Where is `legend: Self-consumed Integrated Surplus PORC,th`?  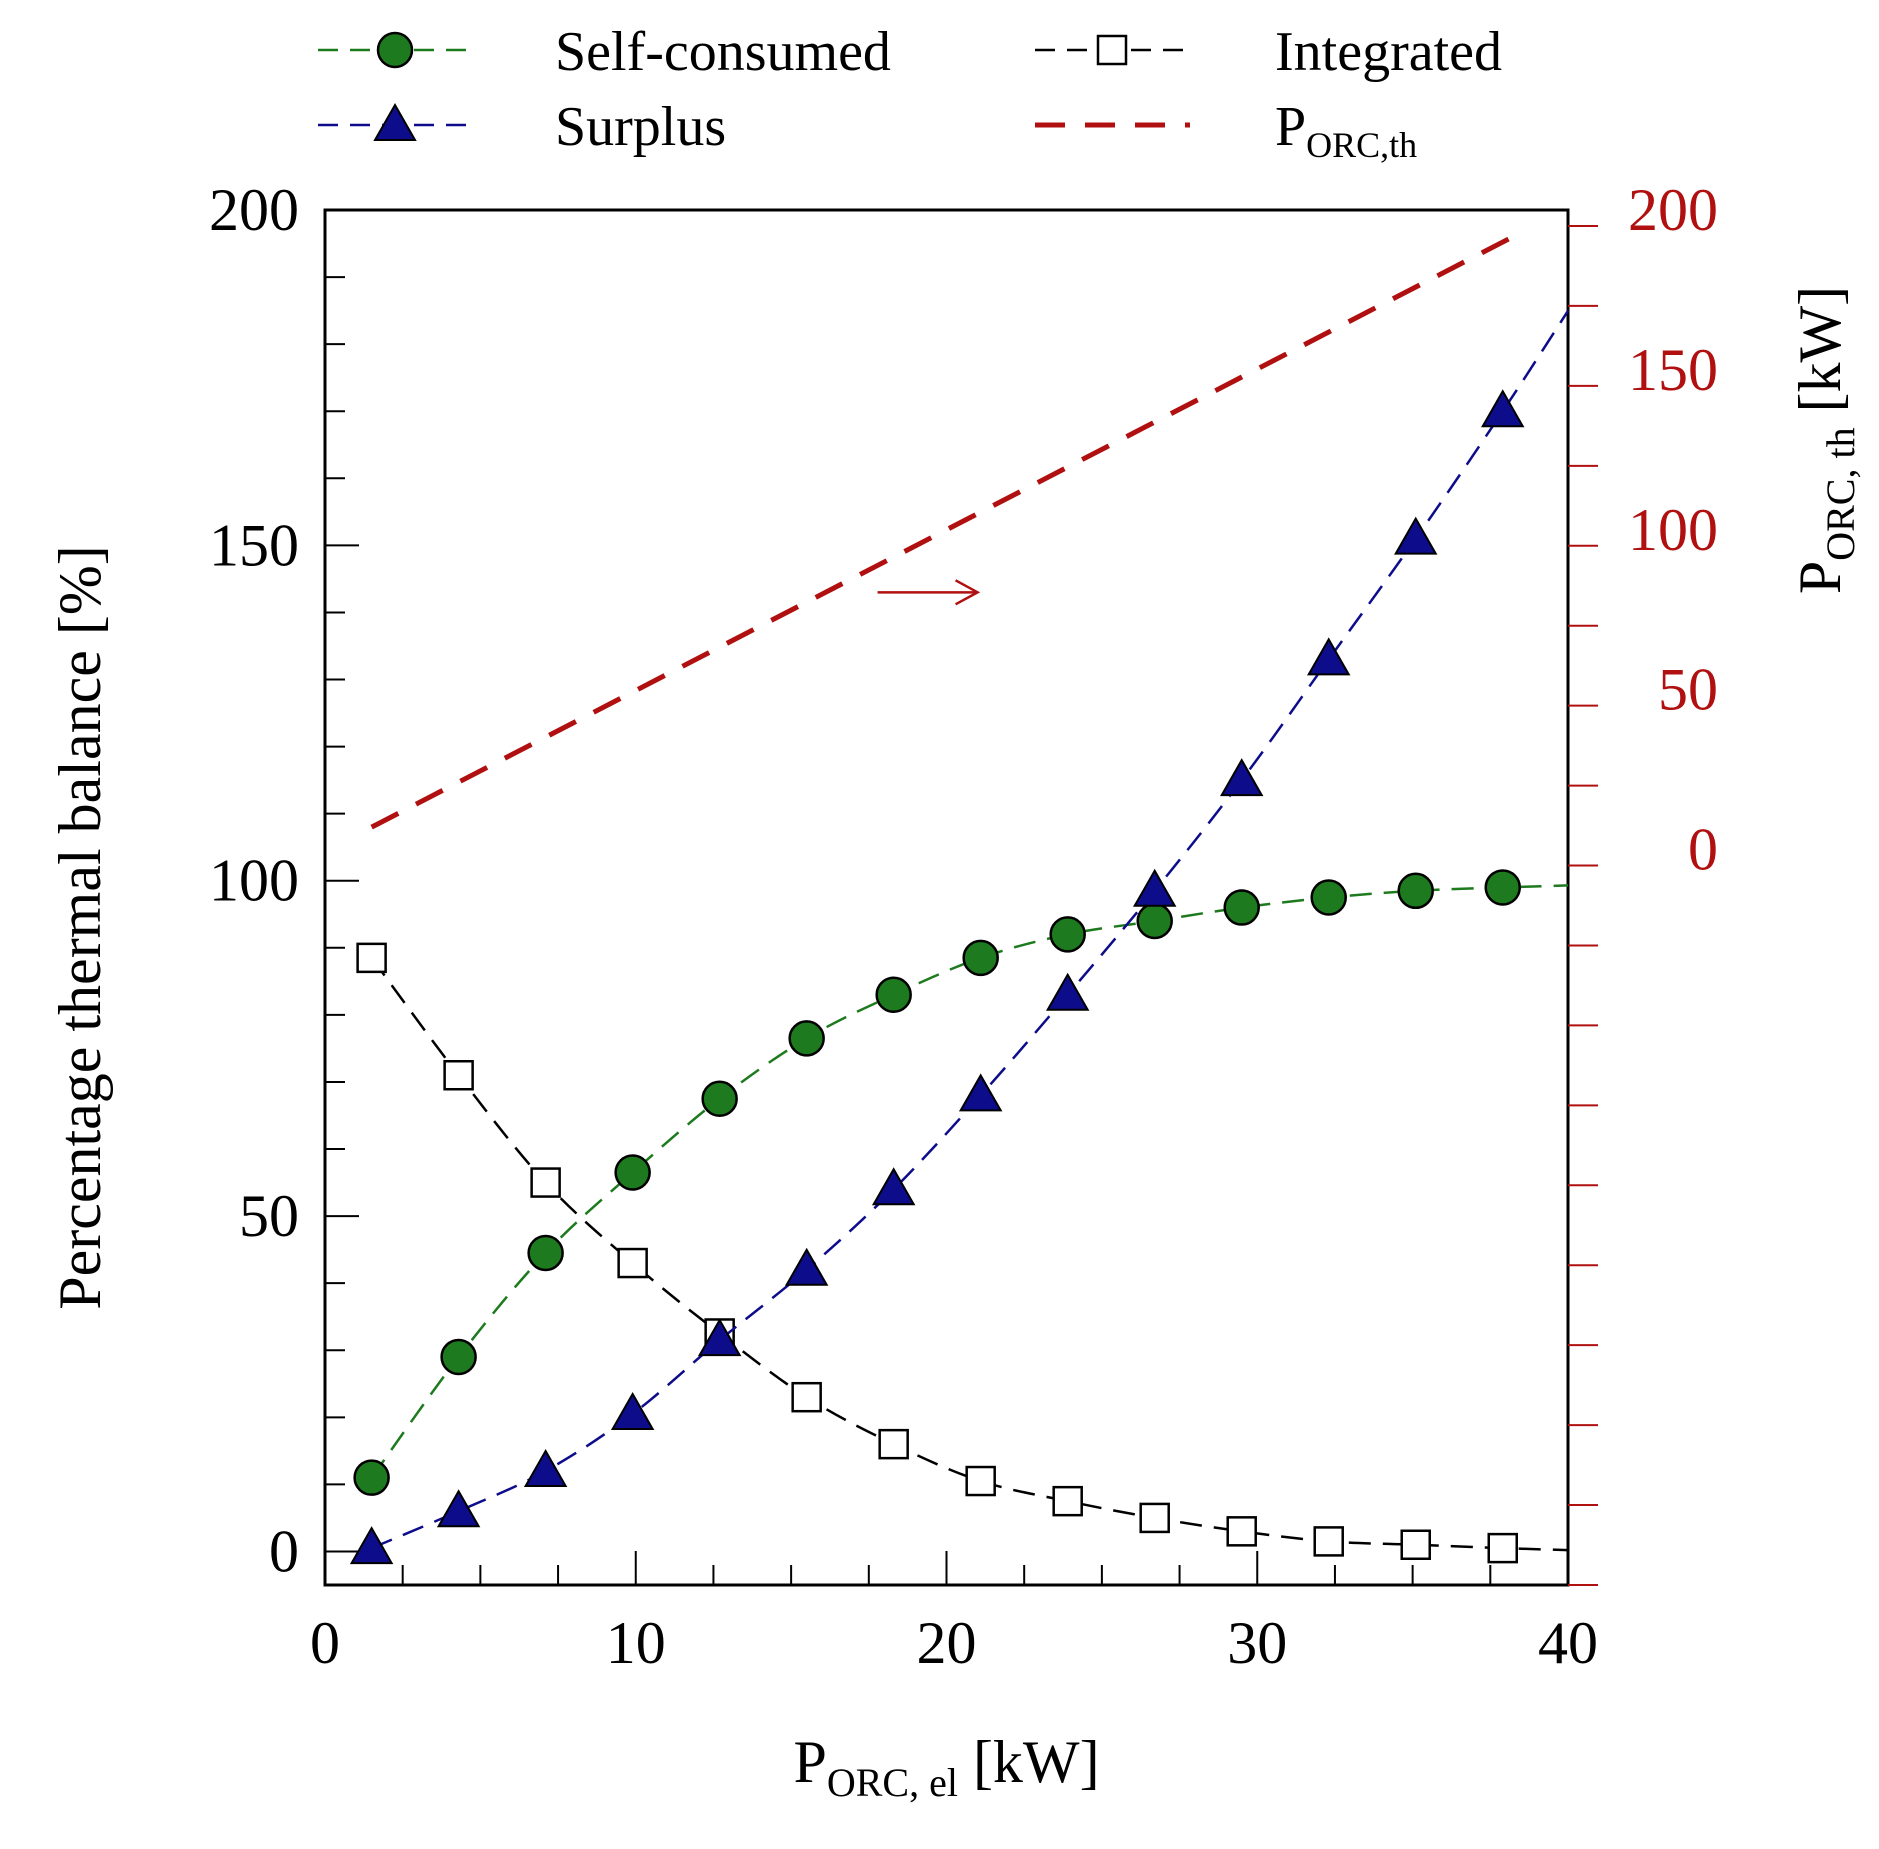
legend: Self-consumed Integrated Surplus PORC,th is located at coordinates (910, 93).